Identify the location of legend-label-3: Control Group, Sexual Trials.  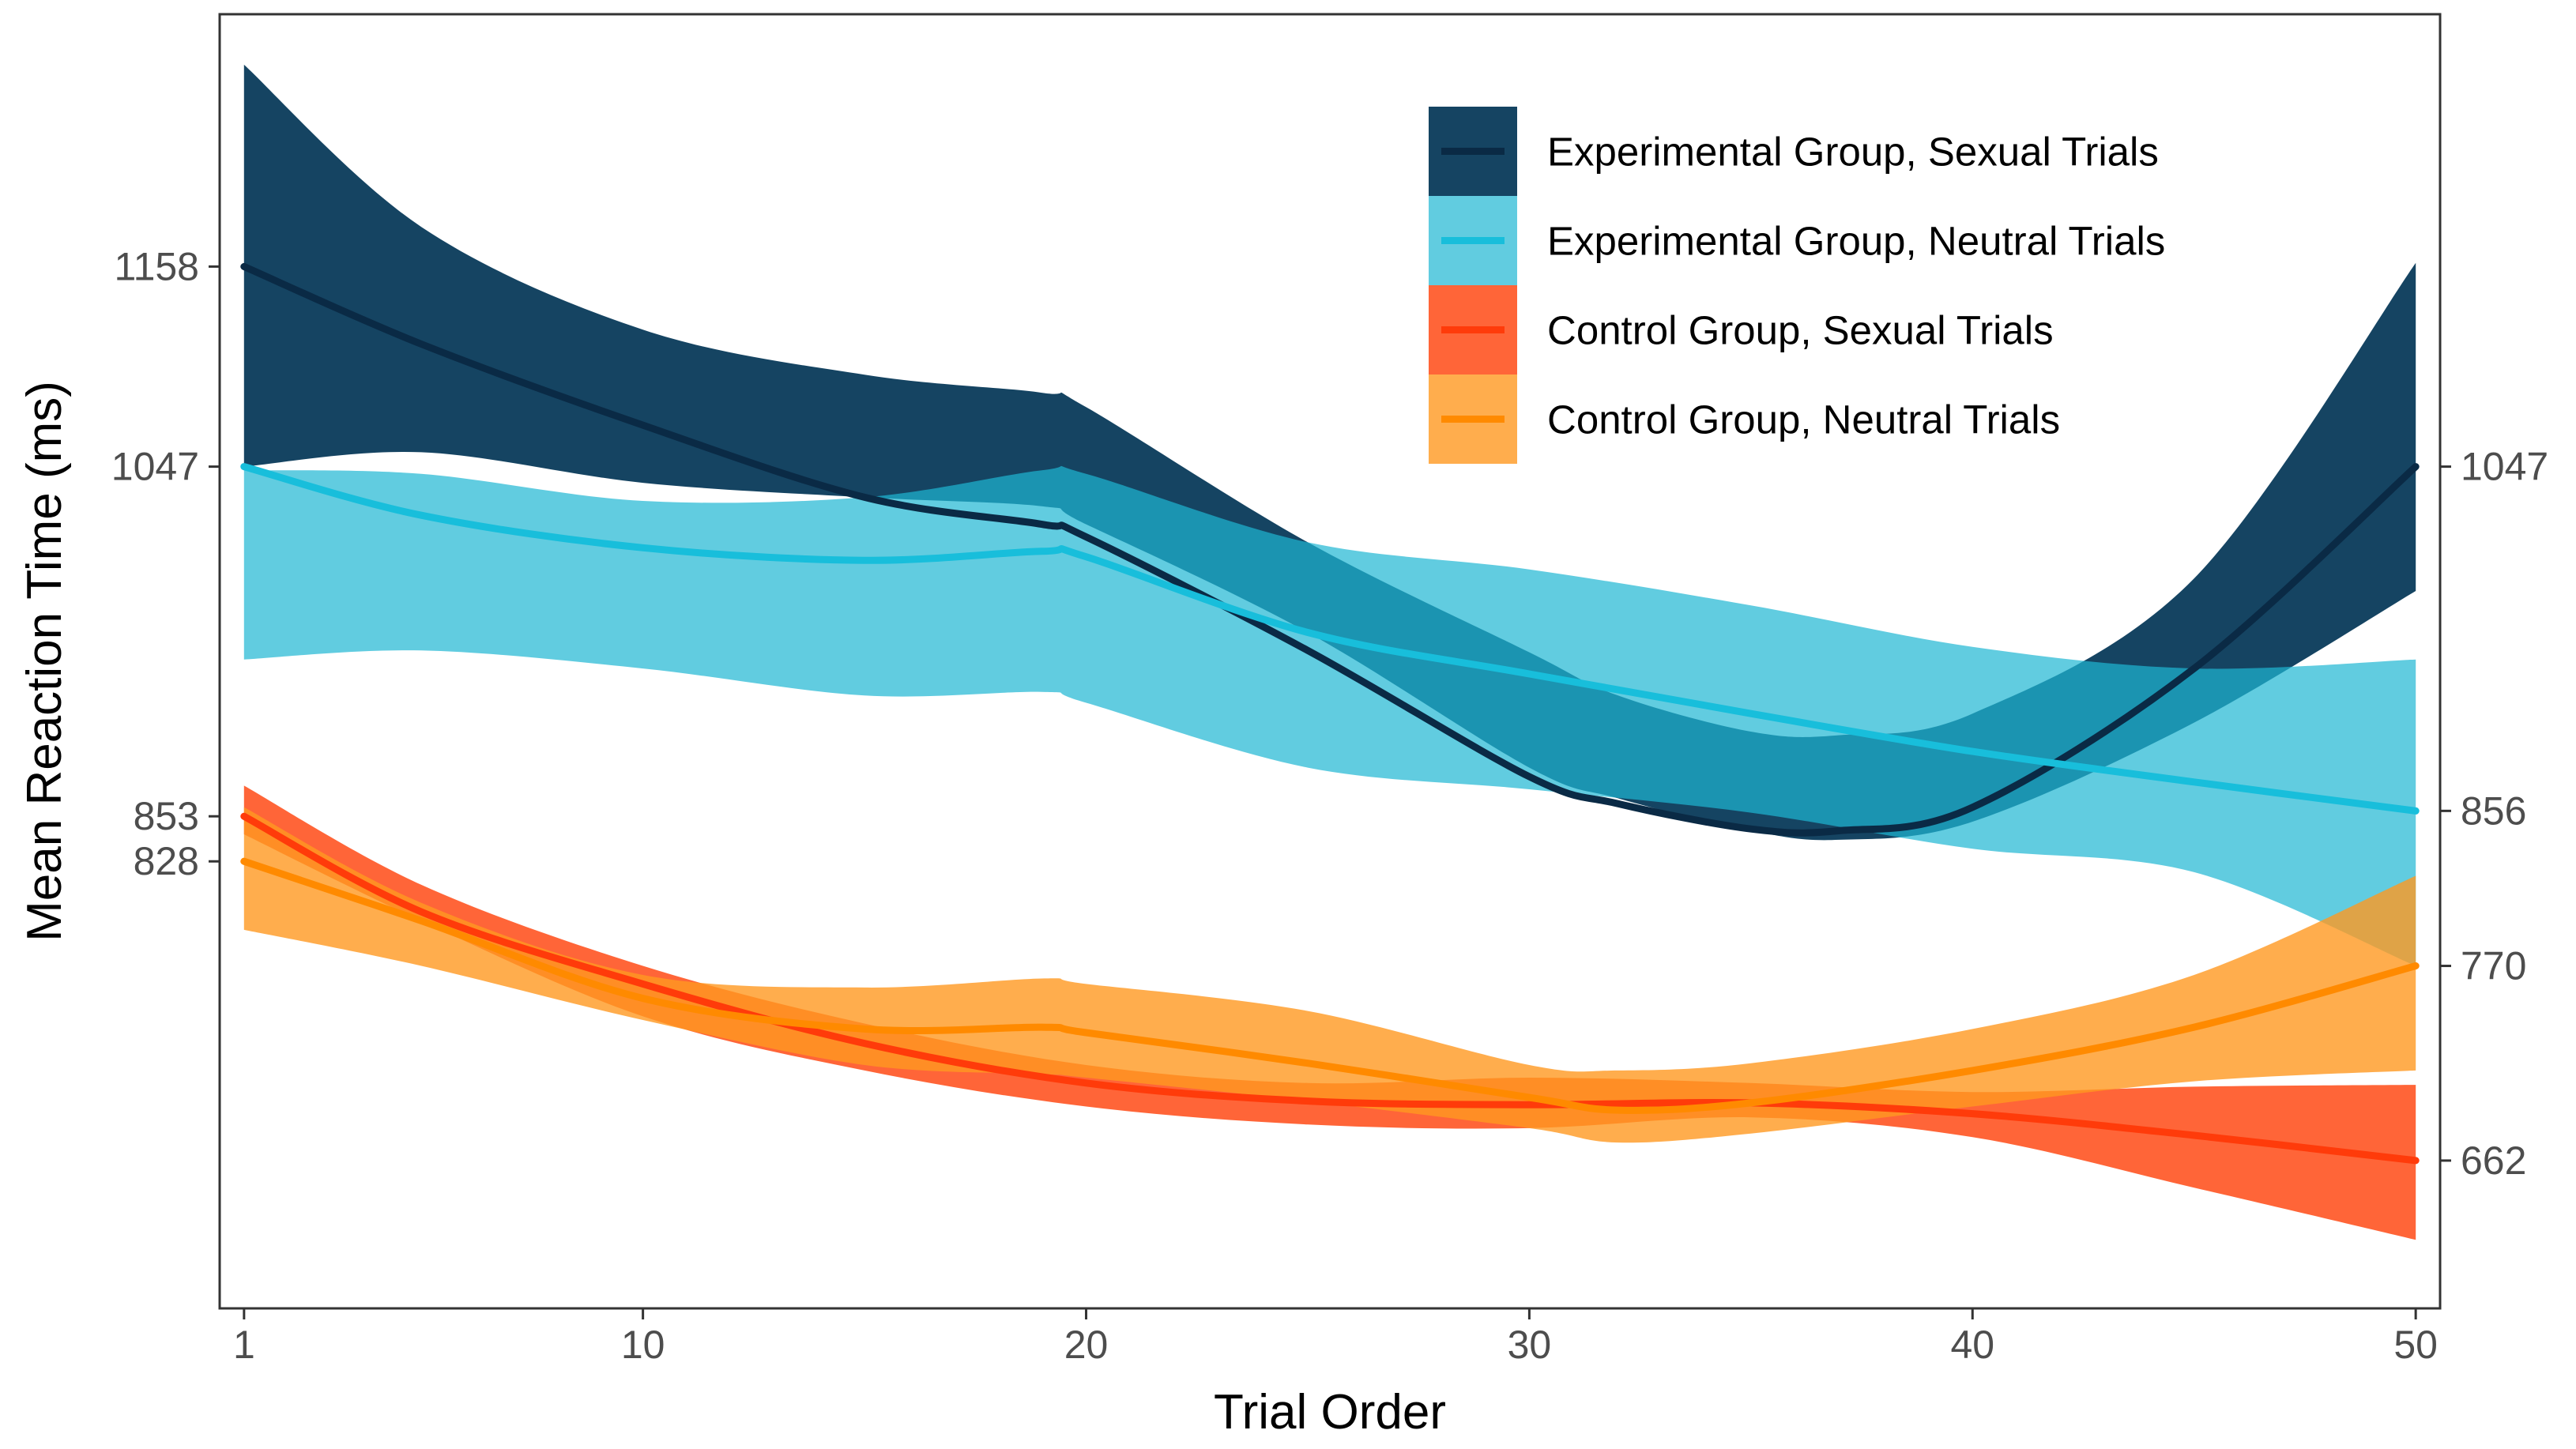
(1800, 331).